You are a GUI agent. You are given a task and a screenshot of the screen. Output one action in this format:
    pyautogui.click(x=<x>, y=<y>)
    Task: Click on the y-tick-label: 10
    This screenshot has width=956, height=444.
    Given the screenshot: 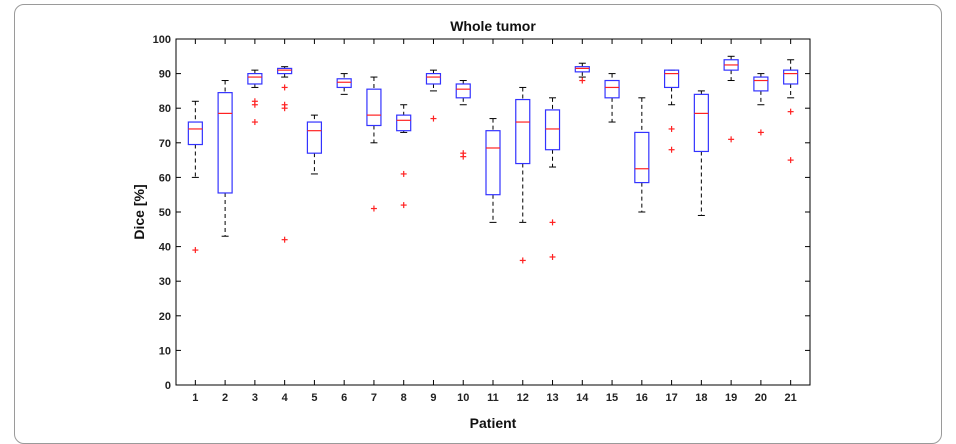 What is the action you would take?
    pyautogui.click(x=165, y=351)
    